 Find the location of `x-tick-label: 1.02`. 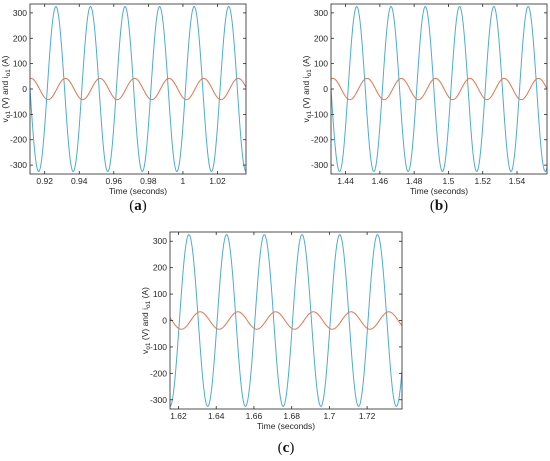

x-tick-label: 1.02 is located at coordinates (217, 181).